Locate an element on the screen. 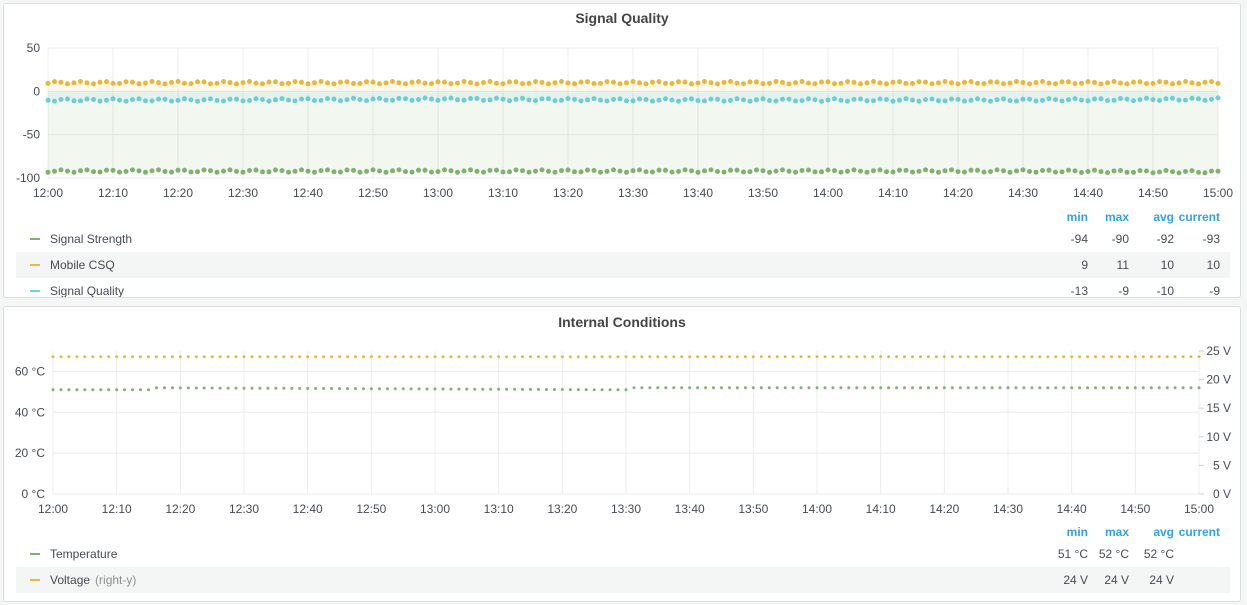  legend-series-name: Voltage (right-y) is located at coordinates (93, 580).